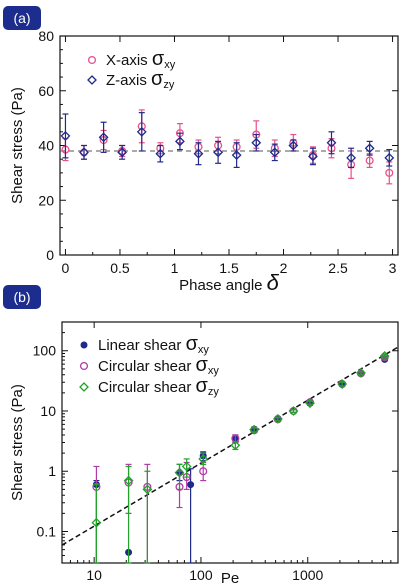 This screenshot has height=586, width=415. What do you see at coordinates (46, 91) in the screenshot?
I see `panel-a-ytick-label: 60` at bounding box center [46, 91].